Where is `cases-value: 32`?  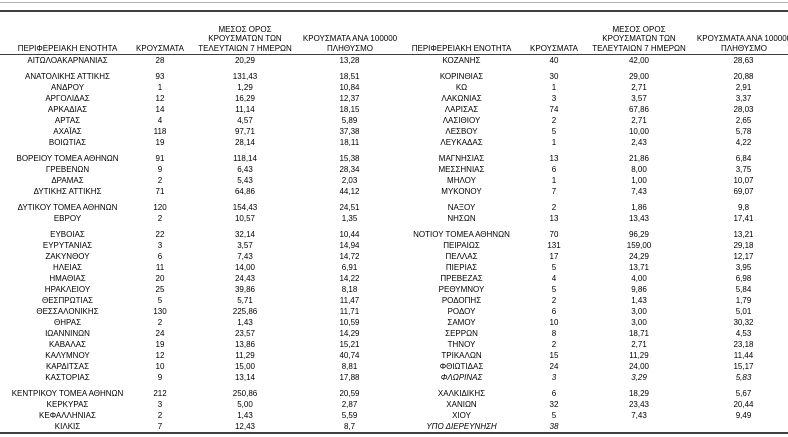 cases-value: 32 is located at coordinates (554, 404).